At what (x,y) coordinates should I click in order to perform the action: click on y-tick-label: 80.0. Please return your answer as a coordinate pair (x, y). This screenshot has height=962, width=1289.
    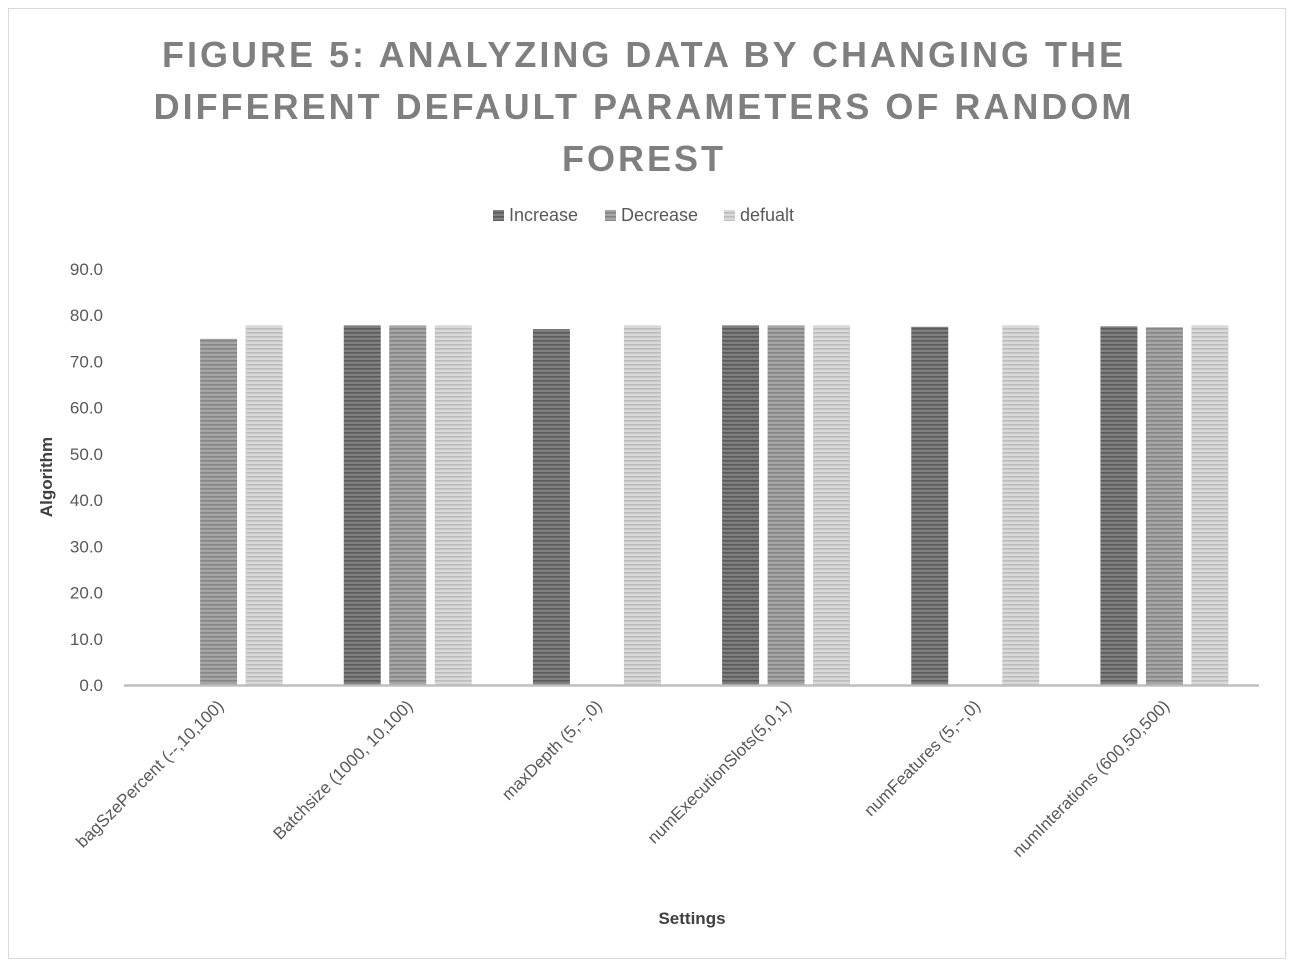
    Looking at the image, I should click on (86, 315).